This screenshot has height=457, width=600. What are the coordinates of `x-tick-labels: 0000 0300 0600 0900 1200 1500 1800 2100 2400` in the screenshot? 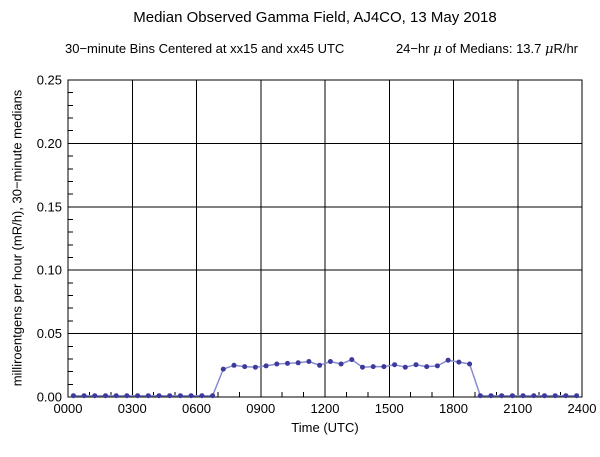 It's located at (325, 408).